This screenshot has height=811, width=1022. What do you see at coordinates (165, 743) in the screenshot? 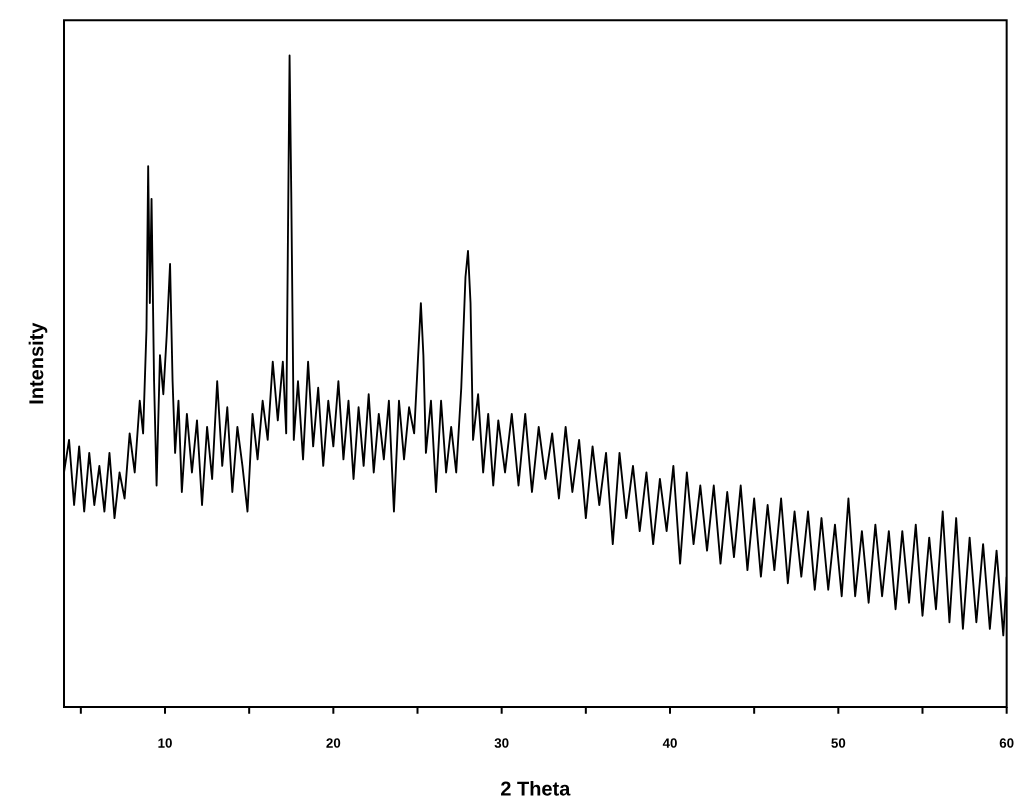
I see `x-tick-label: 10` at bounding box center [165, 743].